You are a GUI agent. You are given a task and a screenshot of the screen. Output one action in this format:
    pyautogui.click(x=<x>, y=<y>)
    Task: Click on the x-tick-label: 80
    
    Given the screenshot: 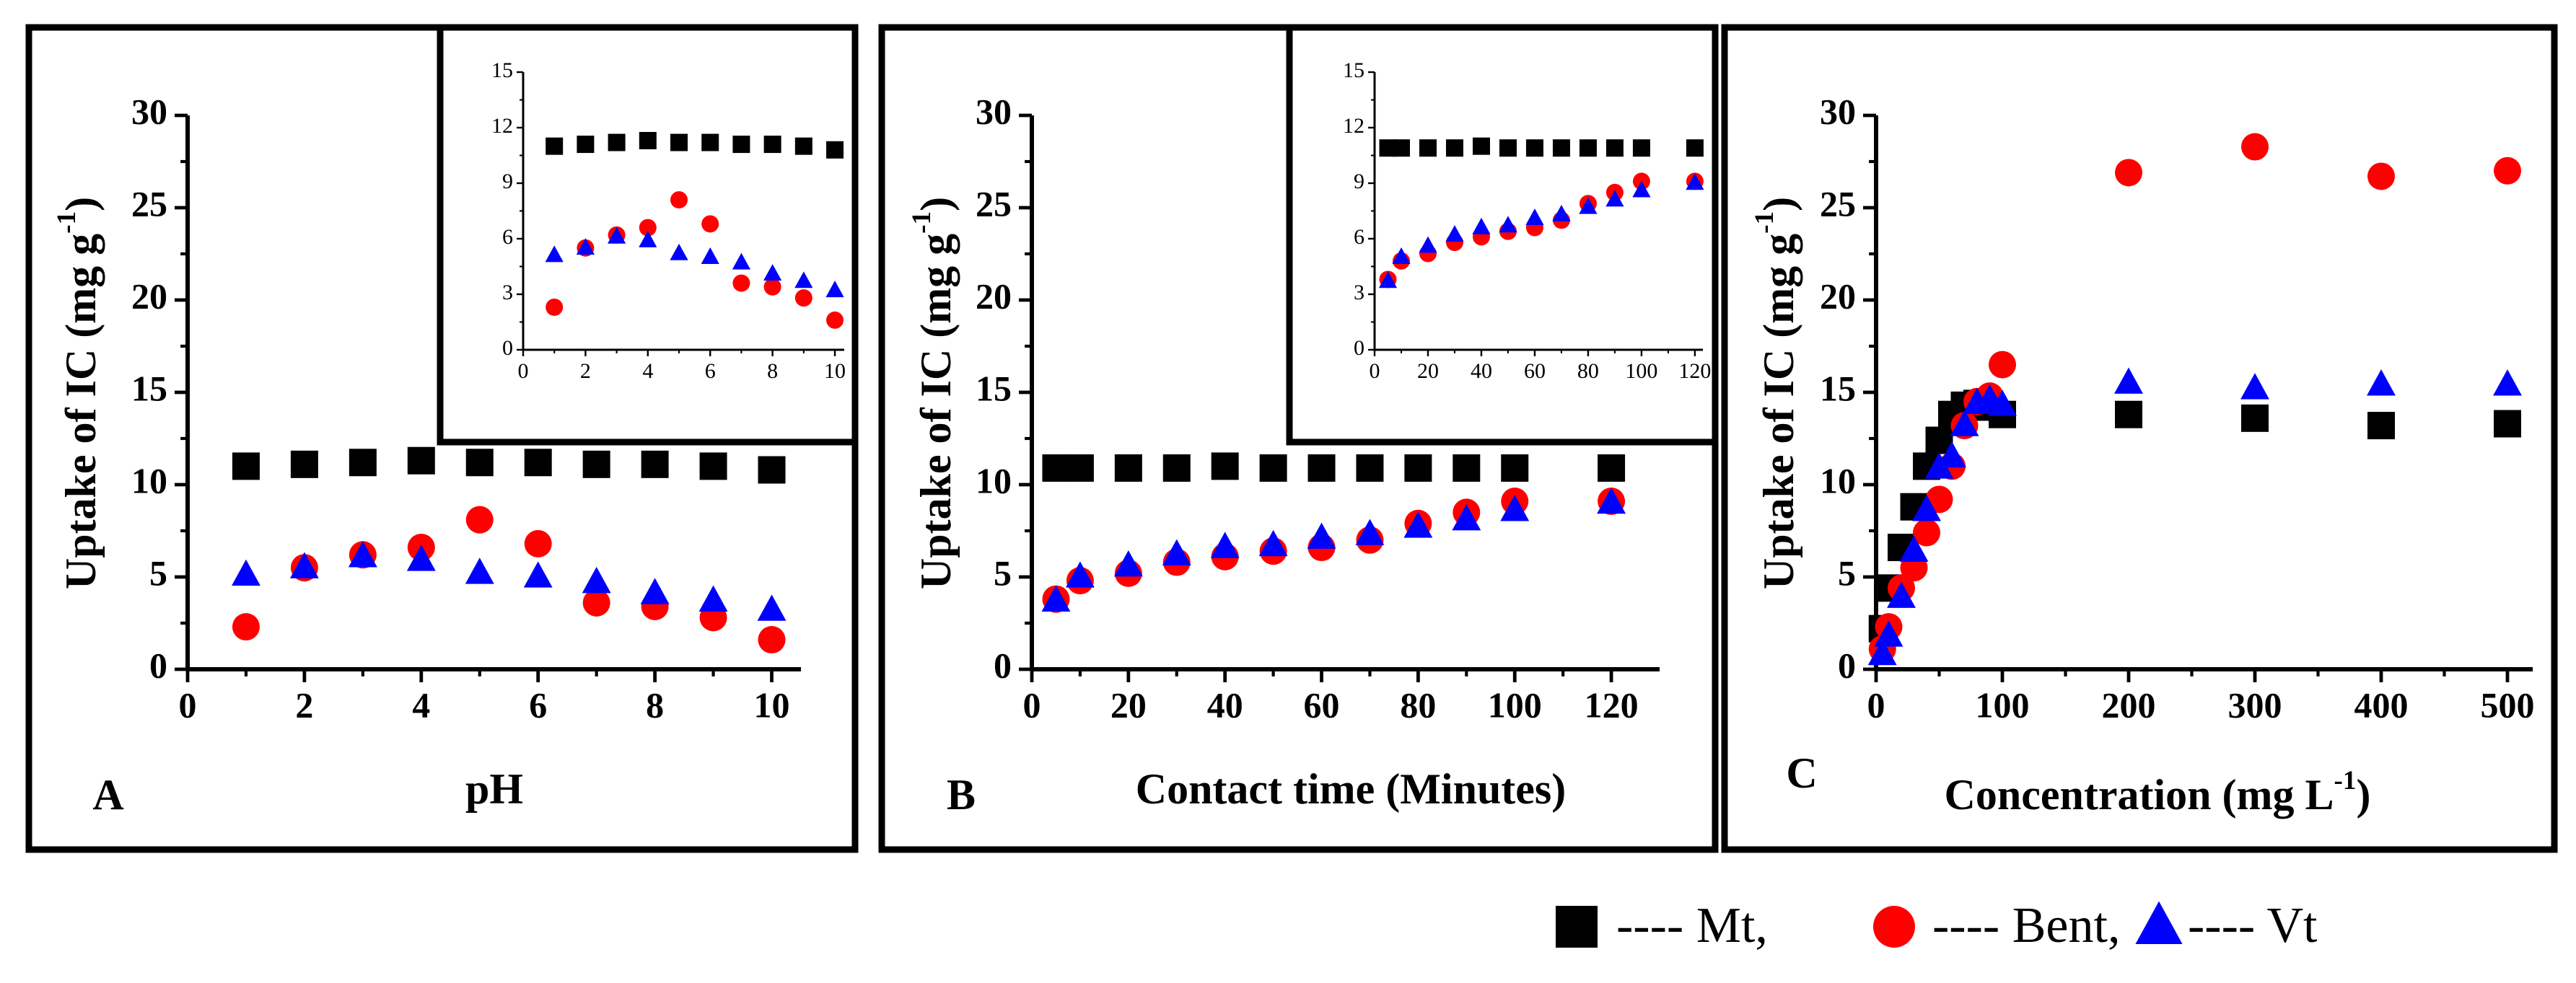 What is the action you would take?
    pyautogui.click(x=1418, y=704)
    